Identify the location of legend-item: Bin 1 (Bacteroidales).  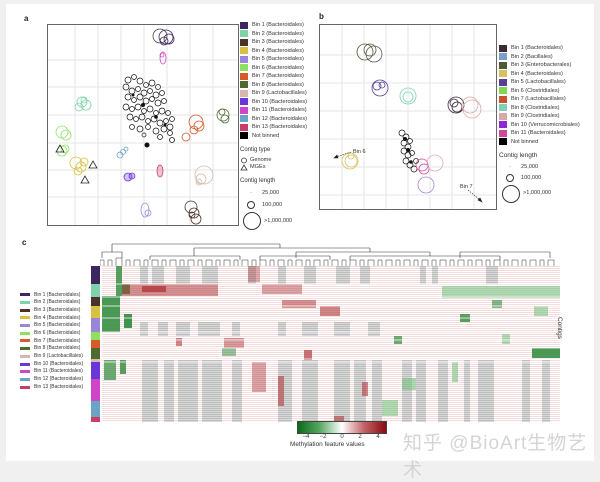
(51, 295).